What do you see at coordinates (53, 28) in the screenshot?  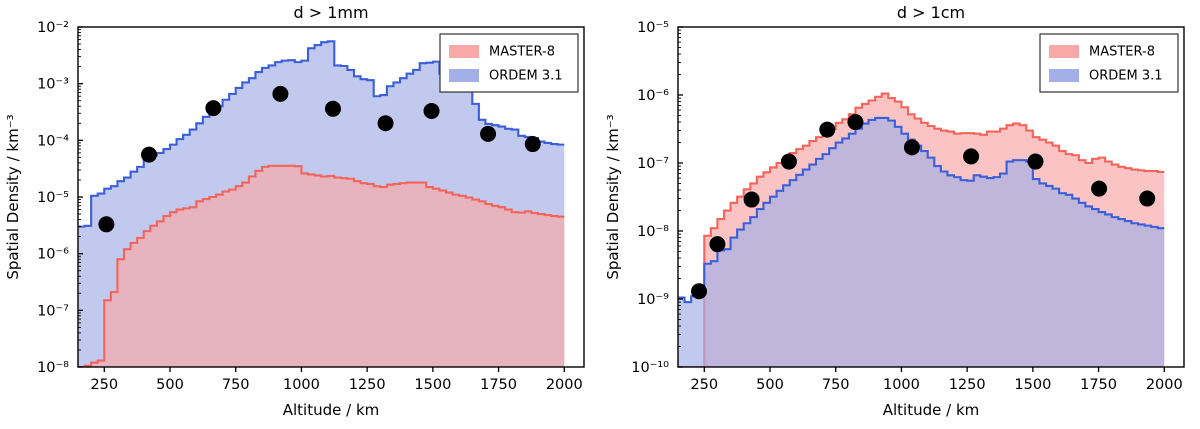 I see `y-tick-label: 10⁻²` at bounding box center [53, 28].